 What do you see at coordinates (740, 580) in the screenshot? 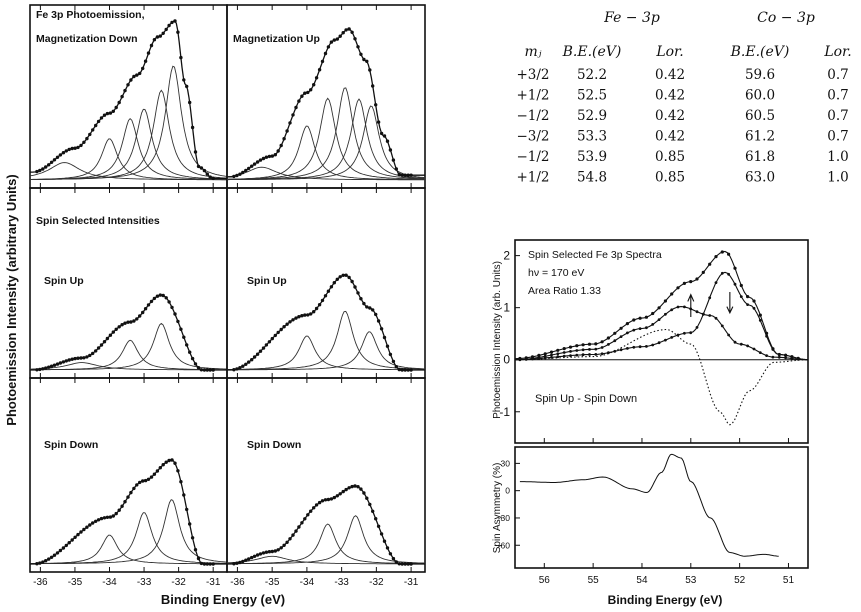
I see `x-tick-label: 52` at bounding box center [740, 580].